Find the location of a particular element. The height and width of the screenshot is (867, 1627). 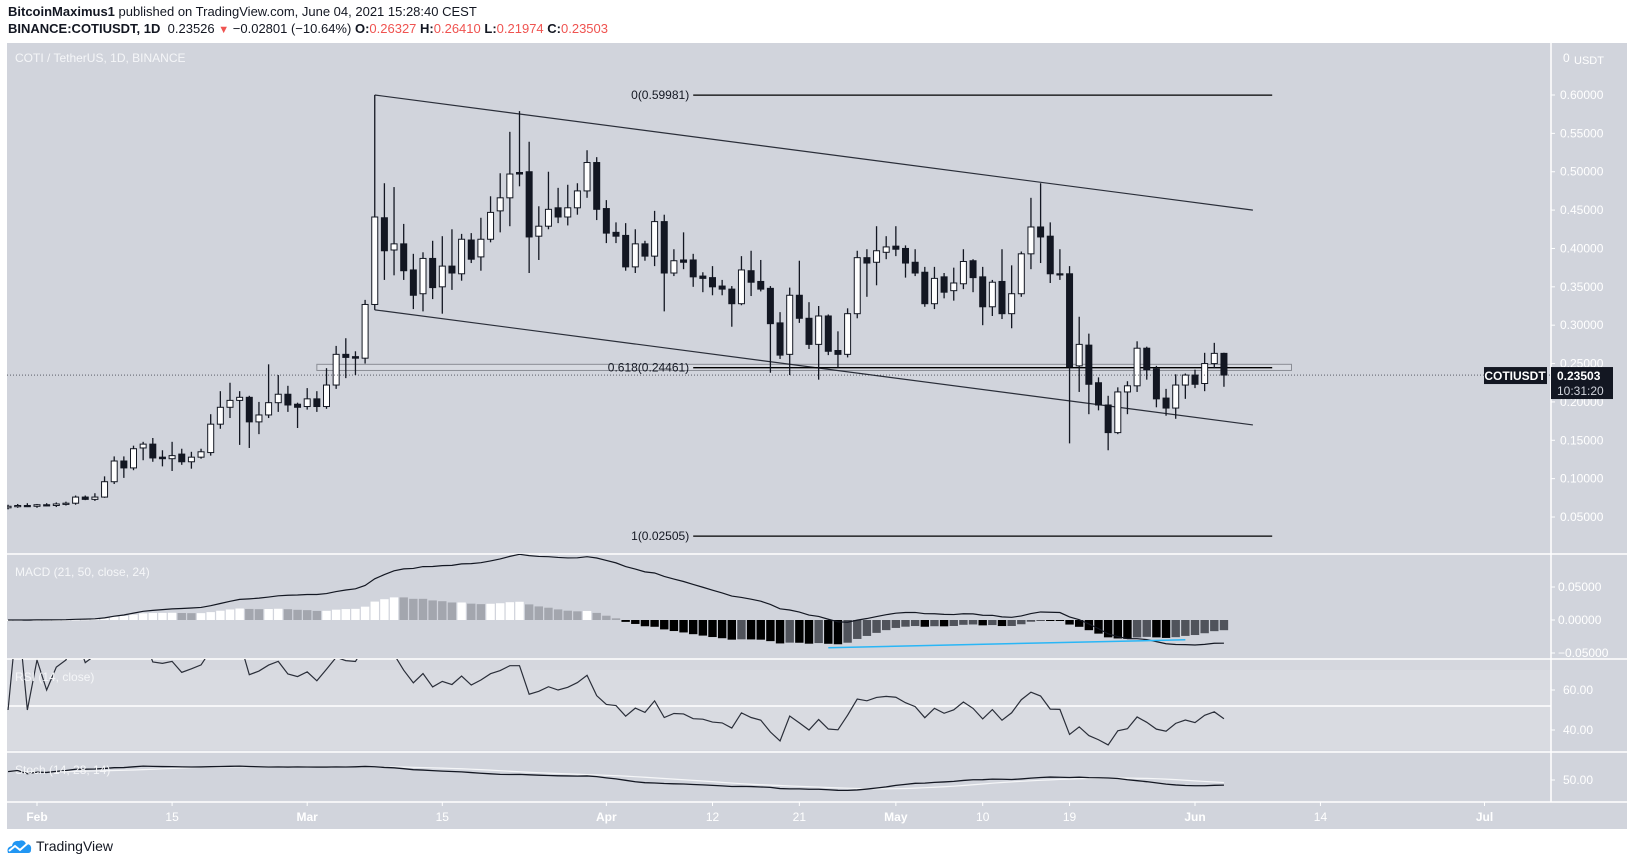

low-label: L: is located at coordinates (490, 28).